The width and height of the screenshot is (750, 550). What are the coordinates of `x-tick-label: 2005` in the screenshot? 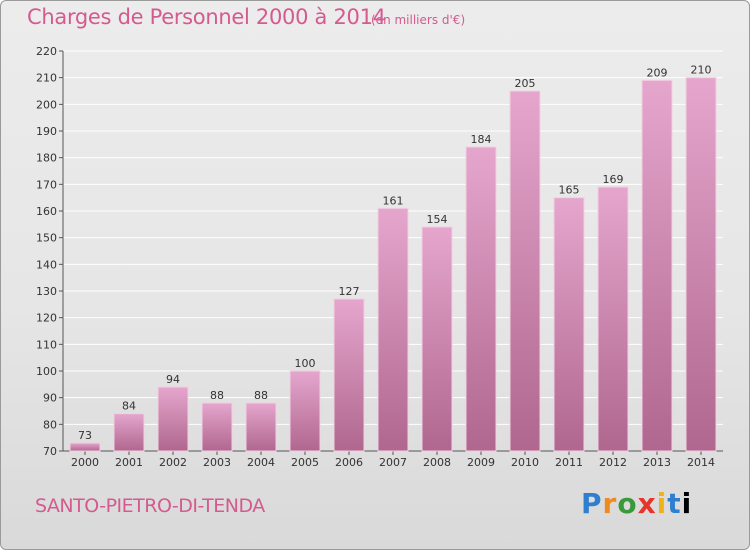 It's located at (305, 462).